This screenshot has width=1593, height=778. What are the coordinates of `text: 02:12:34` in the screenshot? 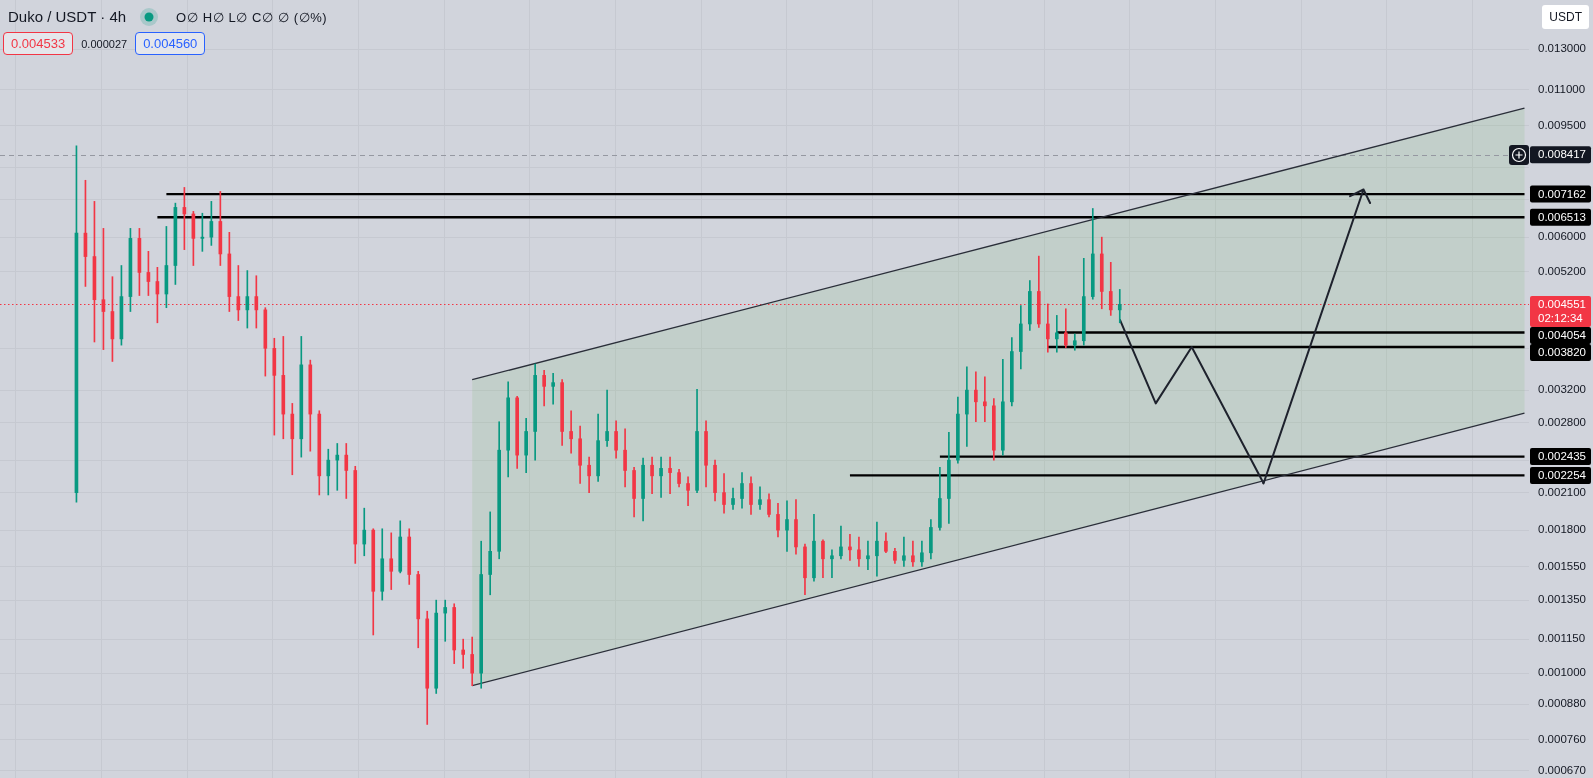 It's located at (1561, 318).